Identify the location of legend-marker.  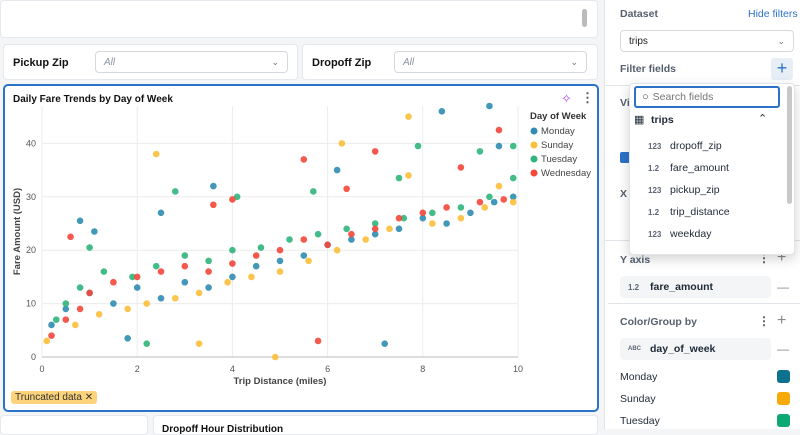
(534, 159).